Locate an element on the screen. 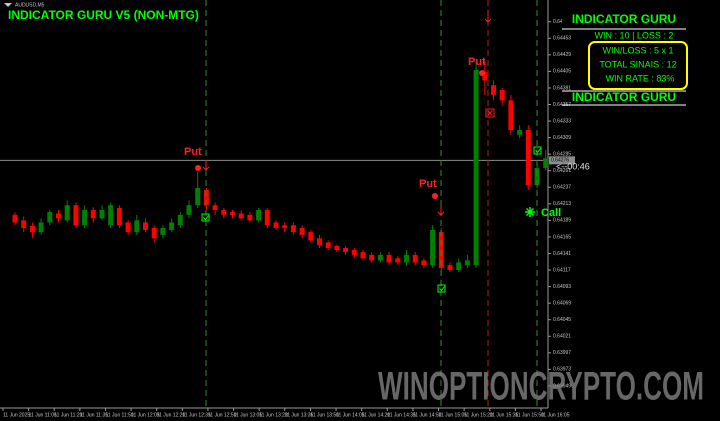  y-tick-label: 0.63997 is located at coordinates (562, 353).